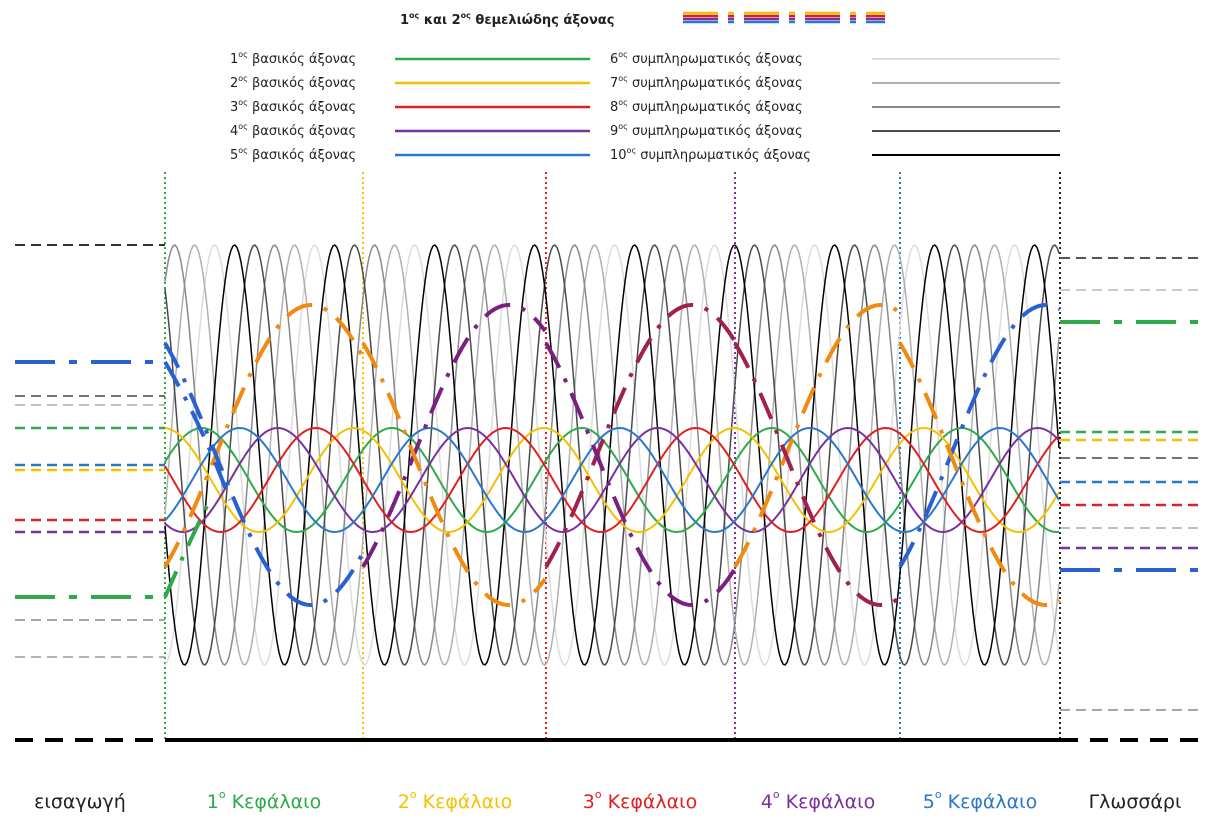 Image resolution: width=1205 pixels, height=836 pixels. I want to click on section-label: εισαγωγή, so click(80, 802).